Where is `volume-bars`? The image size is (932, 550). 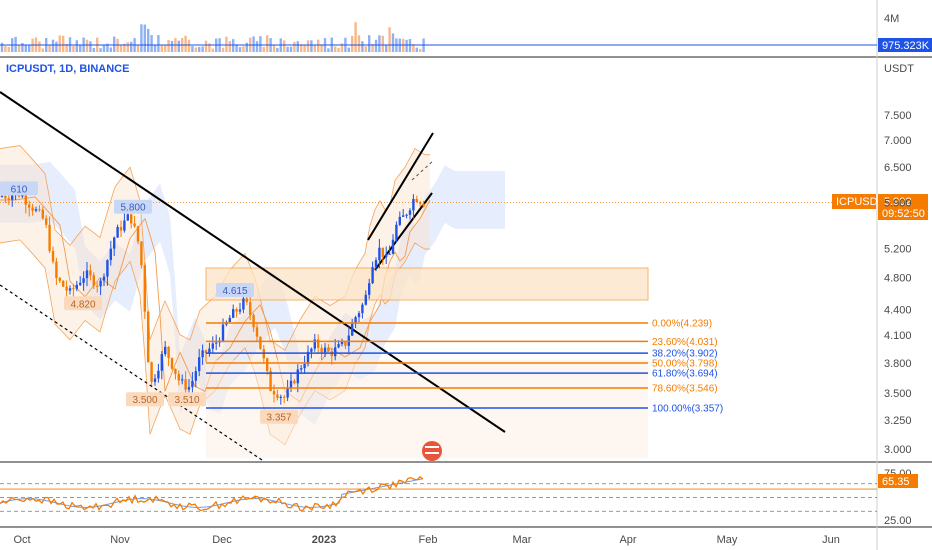 volume-bars is located at coordinates (438, 37).